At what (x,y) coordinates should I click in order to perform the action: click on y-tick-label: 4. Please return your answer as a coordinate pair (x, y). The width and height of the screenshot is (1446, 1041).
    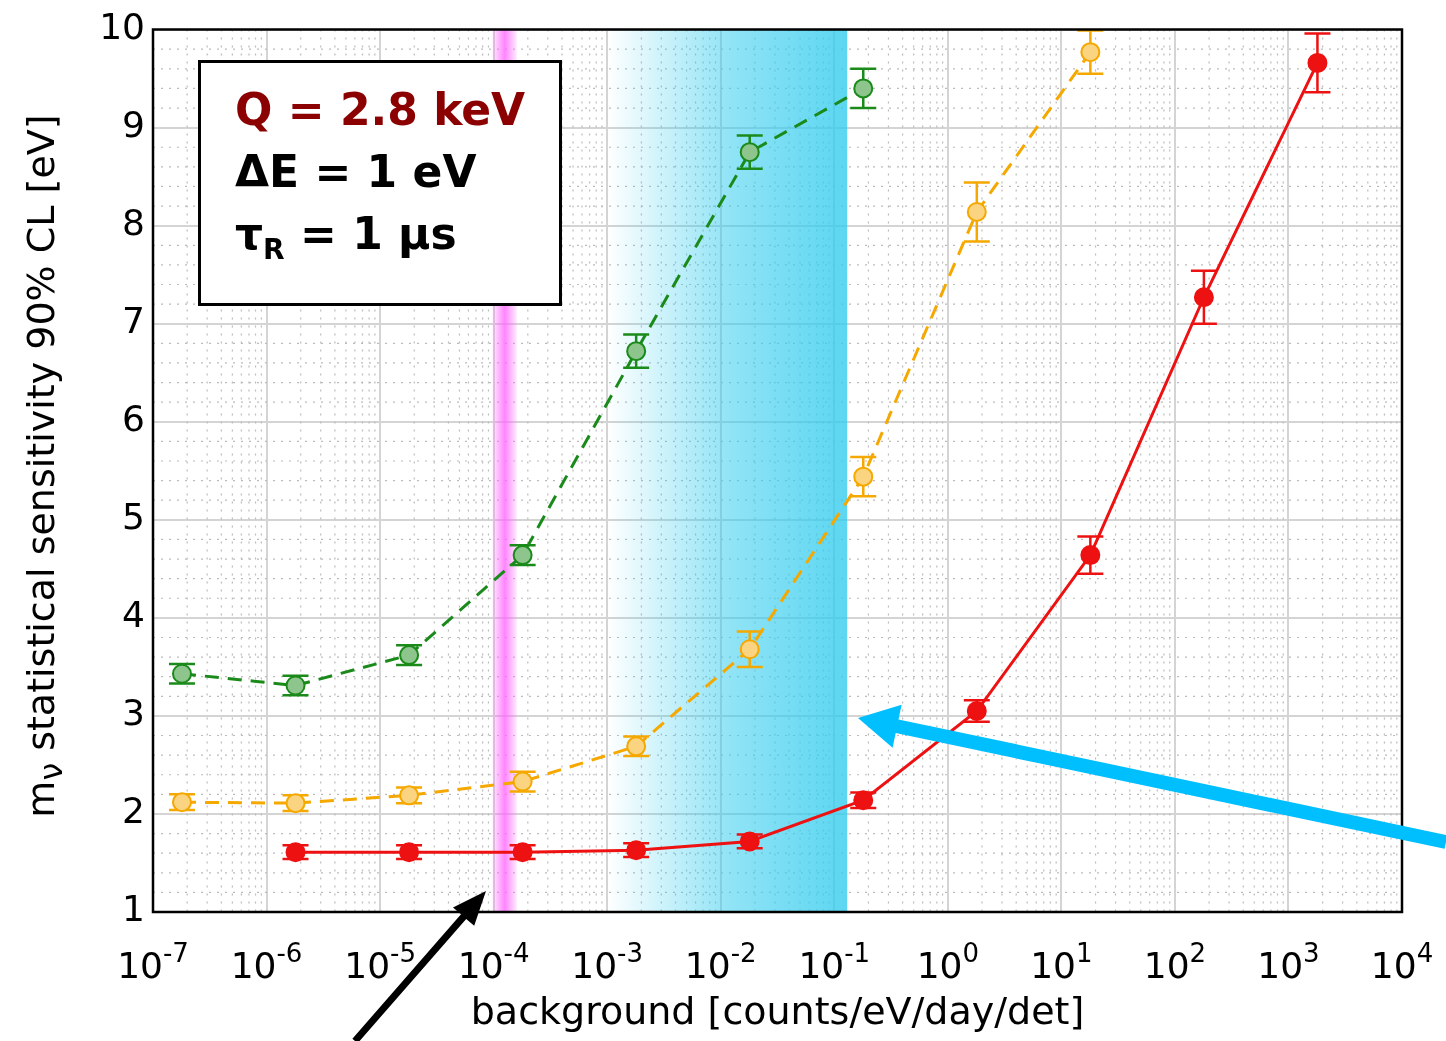
    Looking at the image, I should click on (133, 615).